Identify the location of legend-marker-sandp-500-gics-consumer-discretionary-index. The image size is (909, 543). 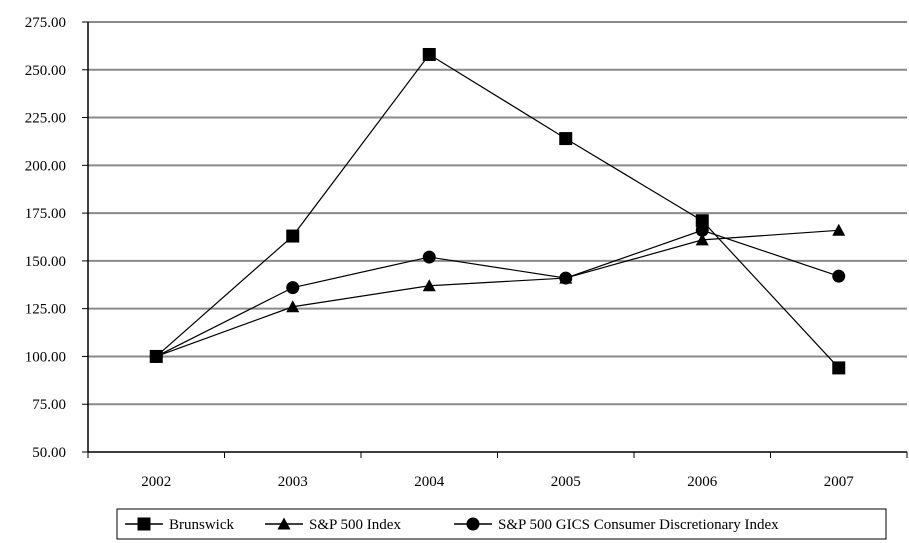
(473, 524).